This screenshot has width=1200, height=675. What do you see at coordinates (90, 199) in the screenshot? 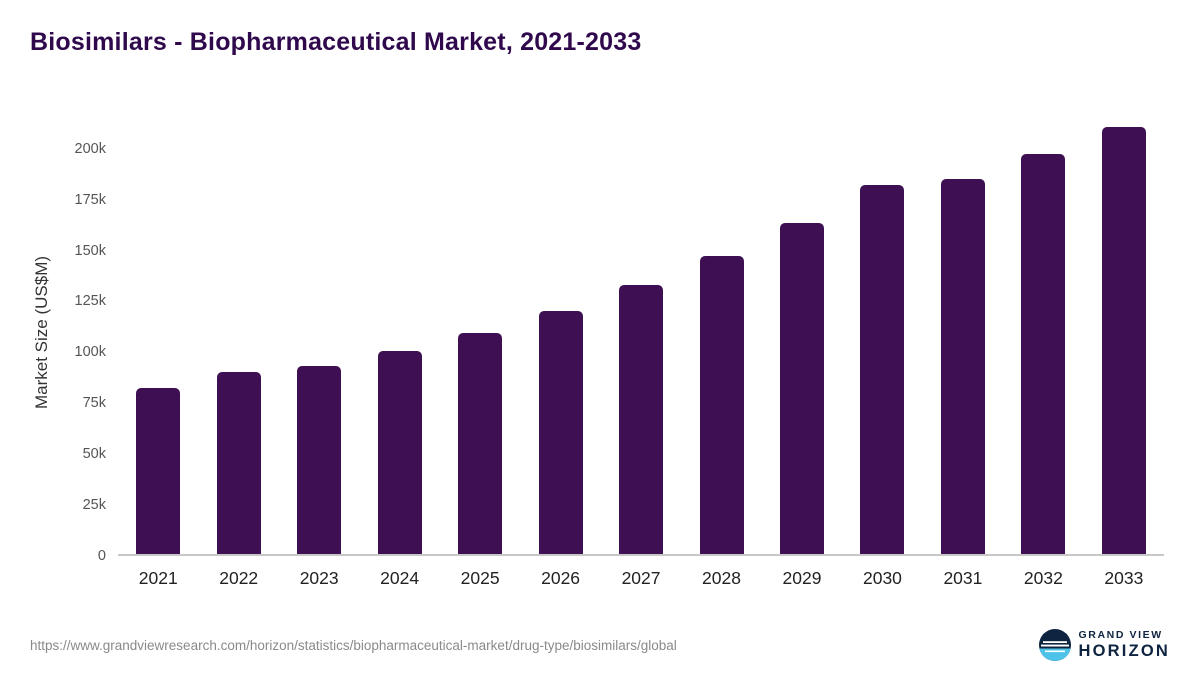
I see `y-tick-label: 175k` at bounding box center [90, 199].